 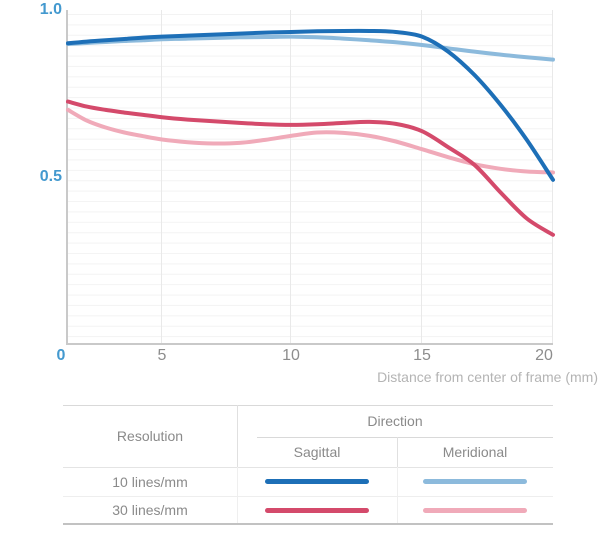 What do you see at coordinates (150, 510) in the screenshot?
I see `legend-row-label-30lines: 30 lines/mm` at bounding box center [150, 510].